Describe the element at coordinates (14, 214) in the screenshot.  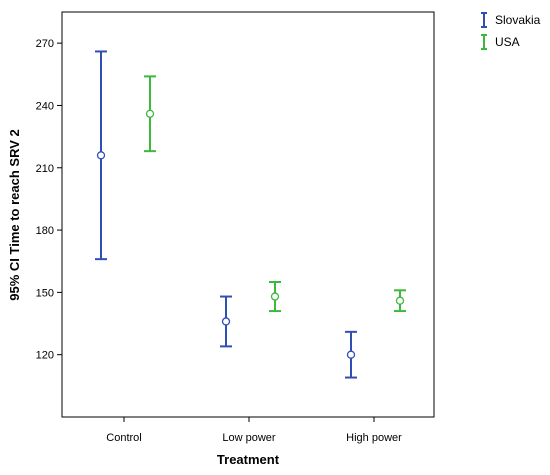
I see `y-axis-title: 95% CI Time to reach SRV 2` at that location.